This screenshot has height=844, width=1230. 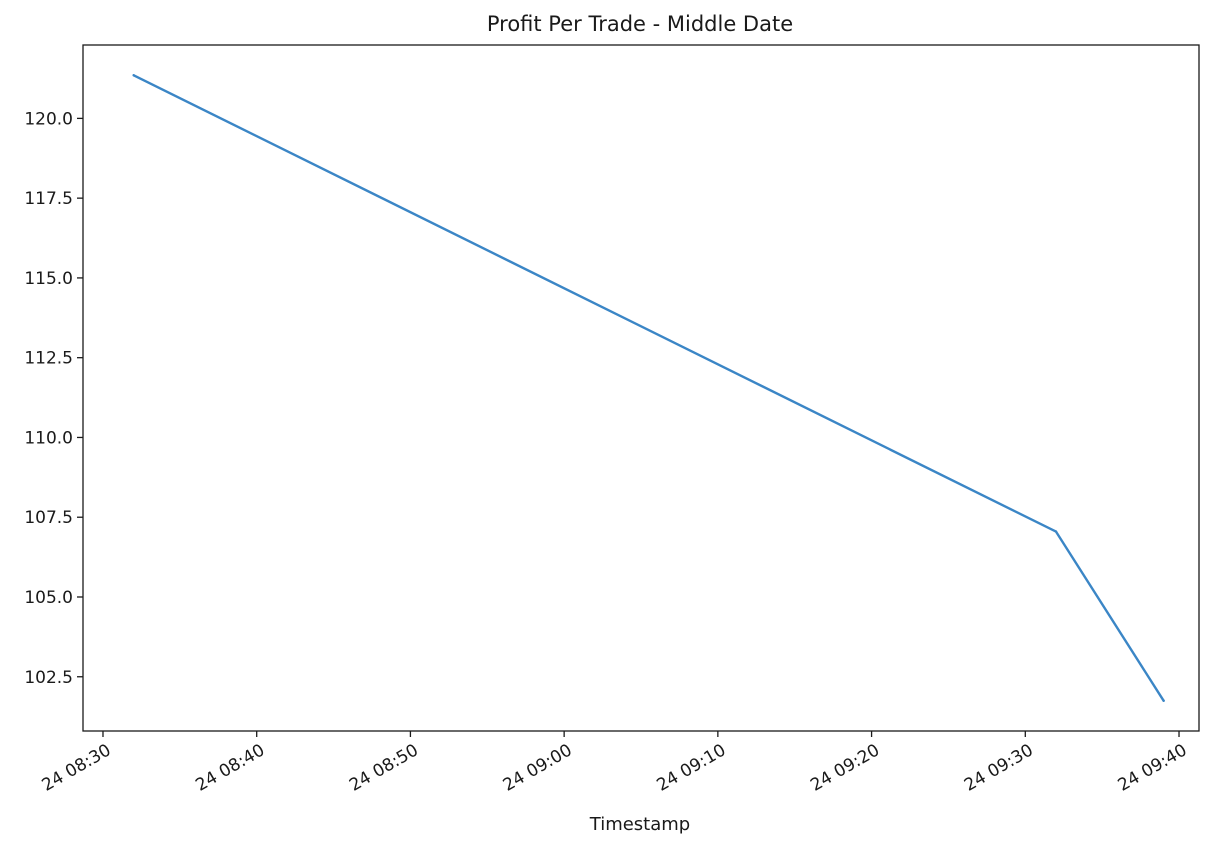 I want to click on x-tick-label: 24 09:10, so click(x=692, y=767).